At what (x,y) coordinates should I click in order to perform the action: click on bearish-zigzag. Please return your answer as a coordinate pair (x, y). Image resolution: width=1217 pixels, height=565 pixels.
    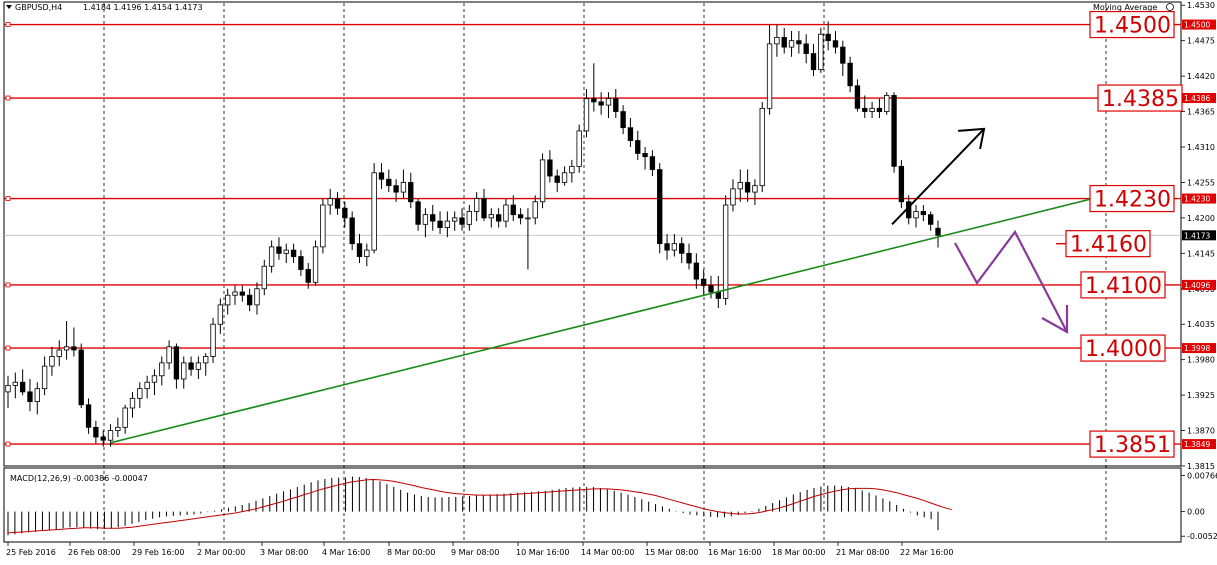
    Looking at the image, I should click on (1011, 281).